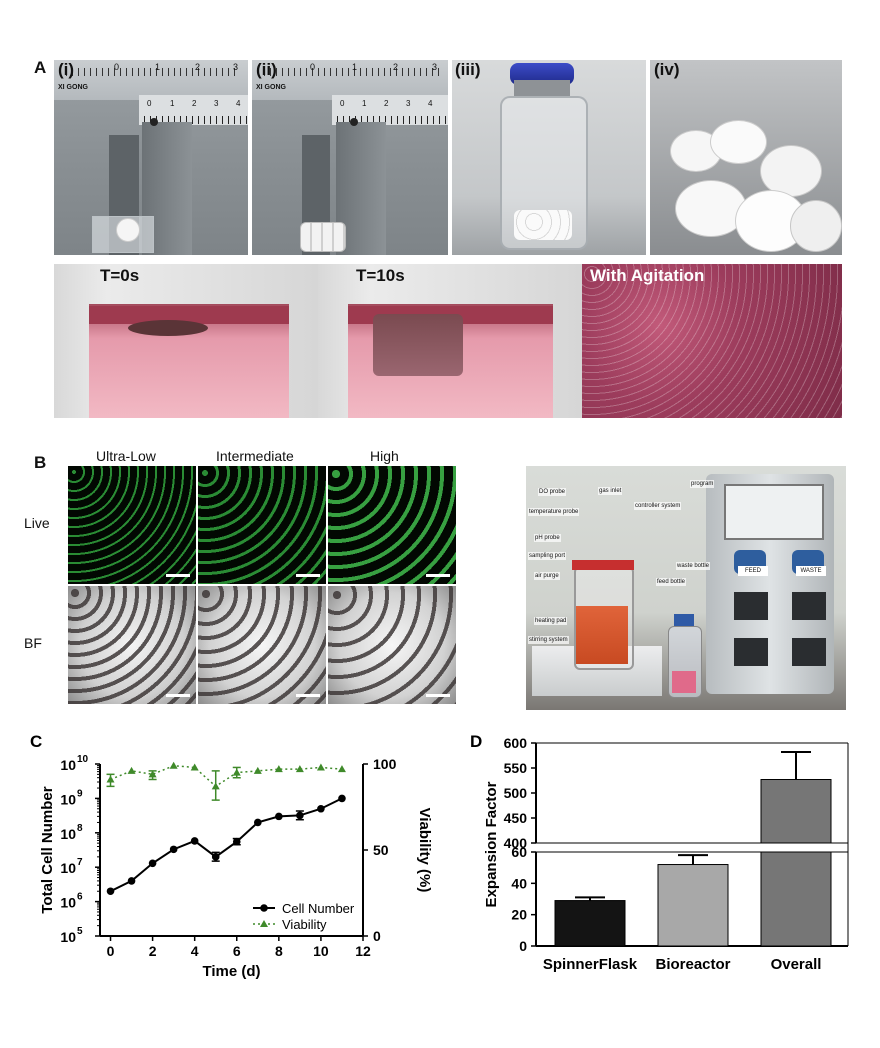  What do you see at coordinates (377, 936) in the screenshot?
I see `y-right-tick-label: 0` at bounding box center [377, 936].